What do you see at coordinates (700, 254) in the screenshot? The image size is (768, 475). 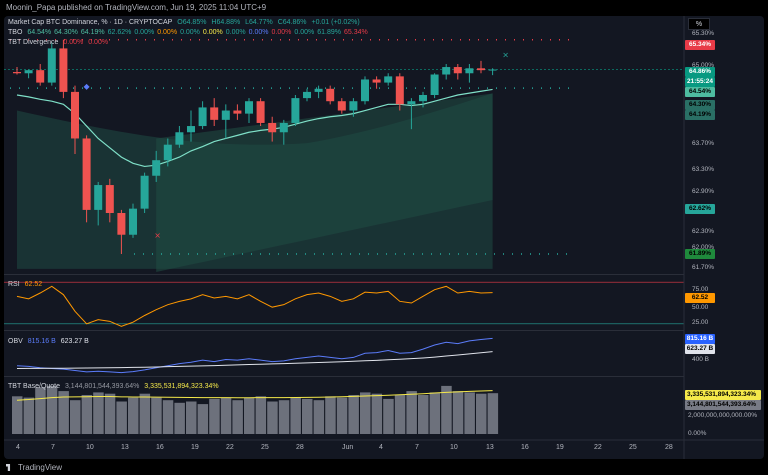 I see `price-badge: 61.89%` at bounding box center [700, 254].